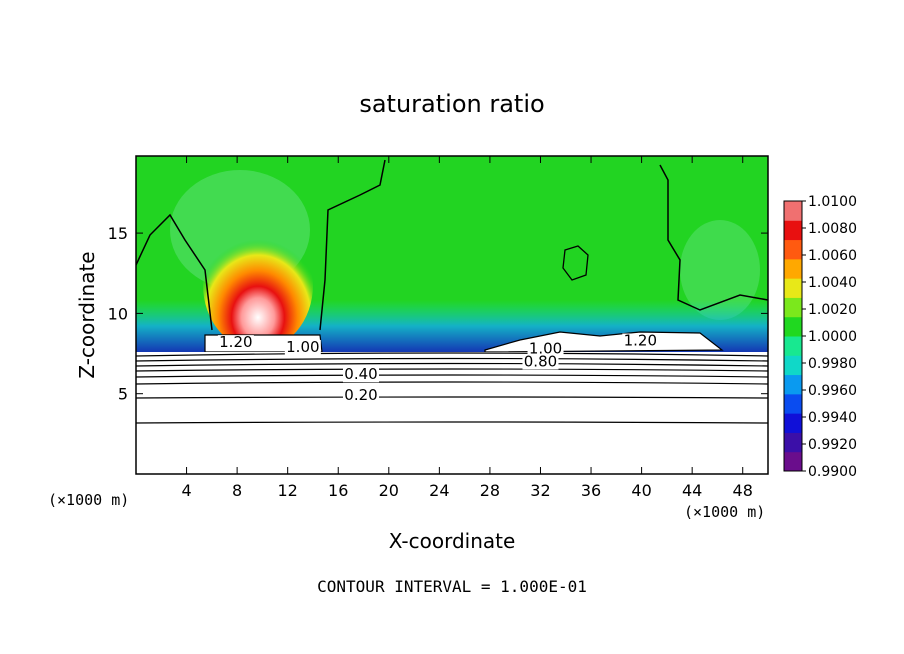  What do you see at coordinates (641, 490) in the screenshot?
I see `x-tick-label: 40` at bounding box center [641, 490].